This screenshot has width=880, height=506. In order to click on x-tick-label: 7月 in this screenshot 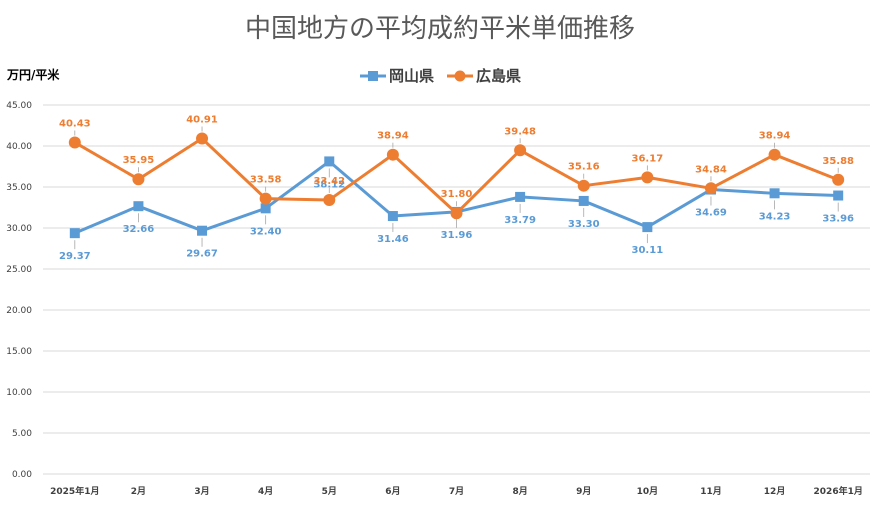, I will do `click(456, 491)`.